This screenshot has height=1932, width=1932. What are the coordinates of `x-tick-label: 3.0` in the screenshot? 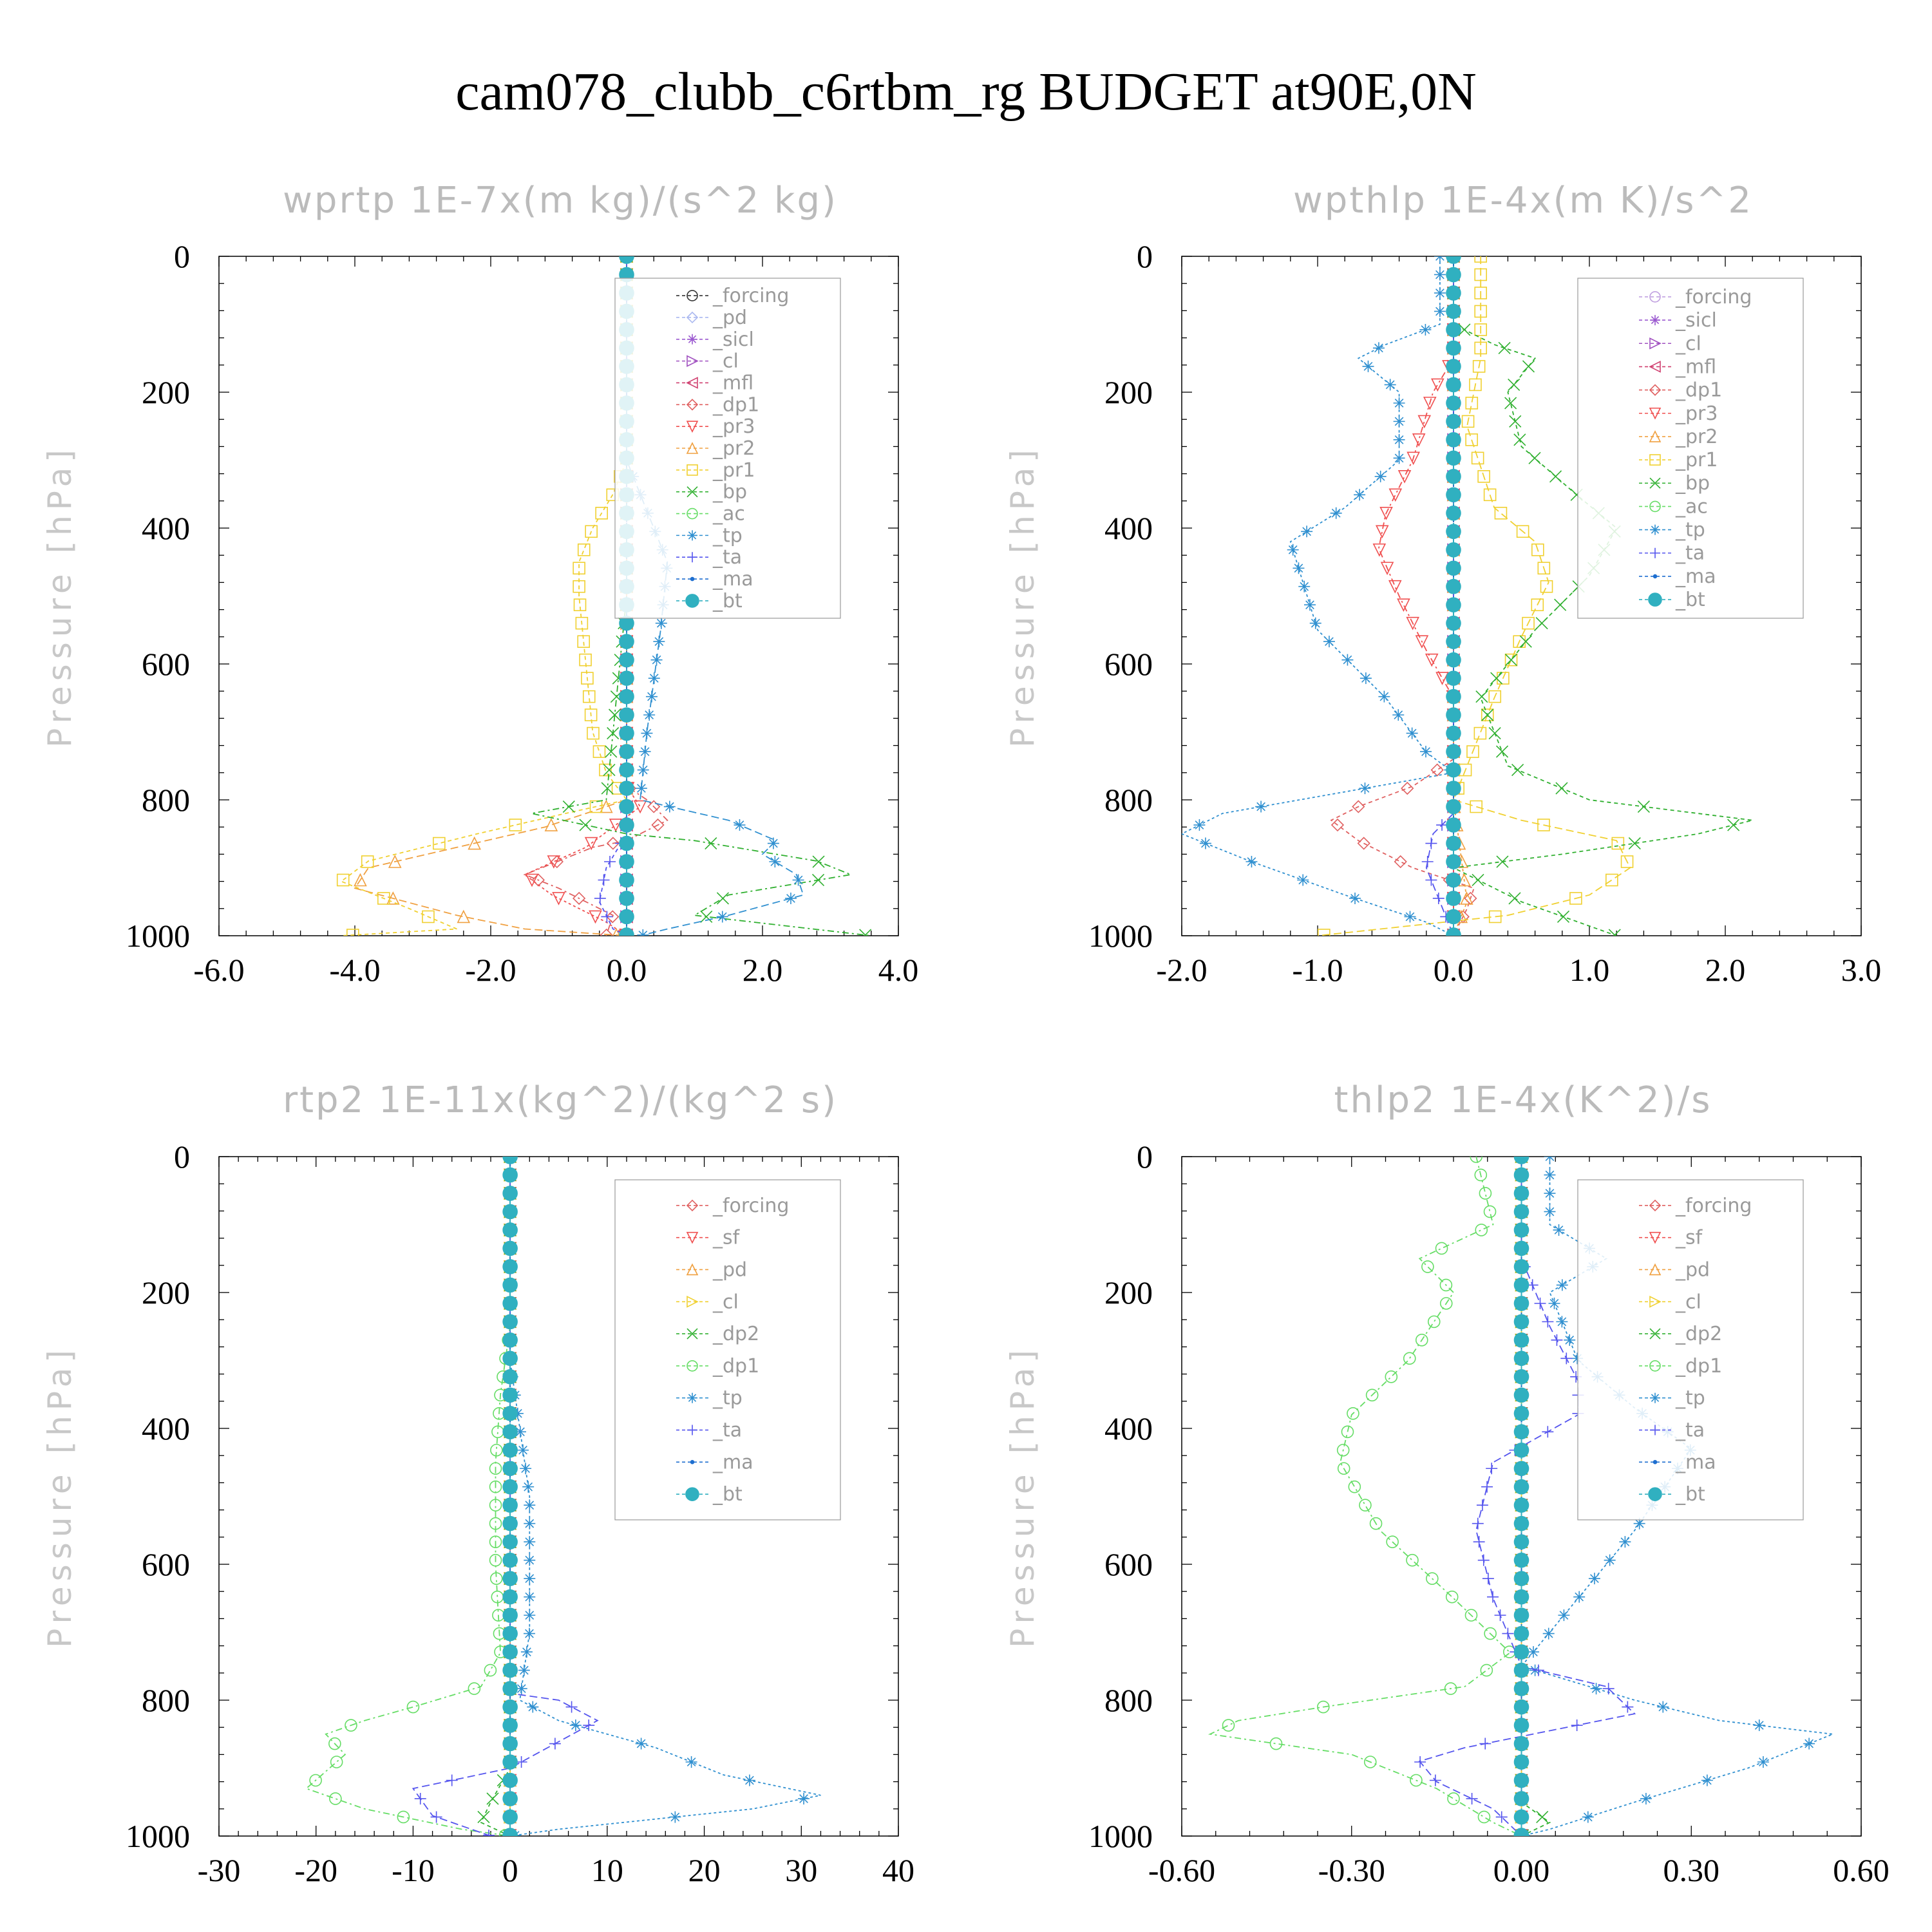 It's located at (1861, 970).